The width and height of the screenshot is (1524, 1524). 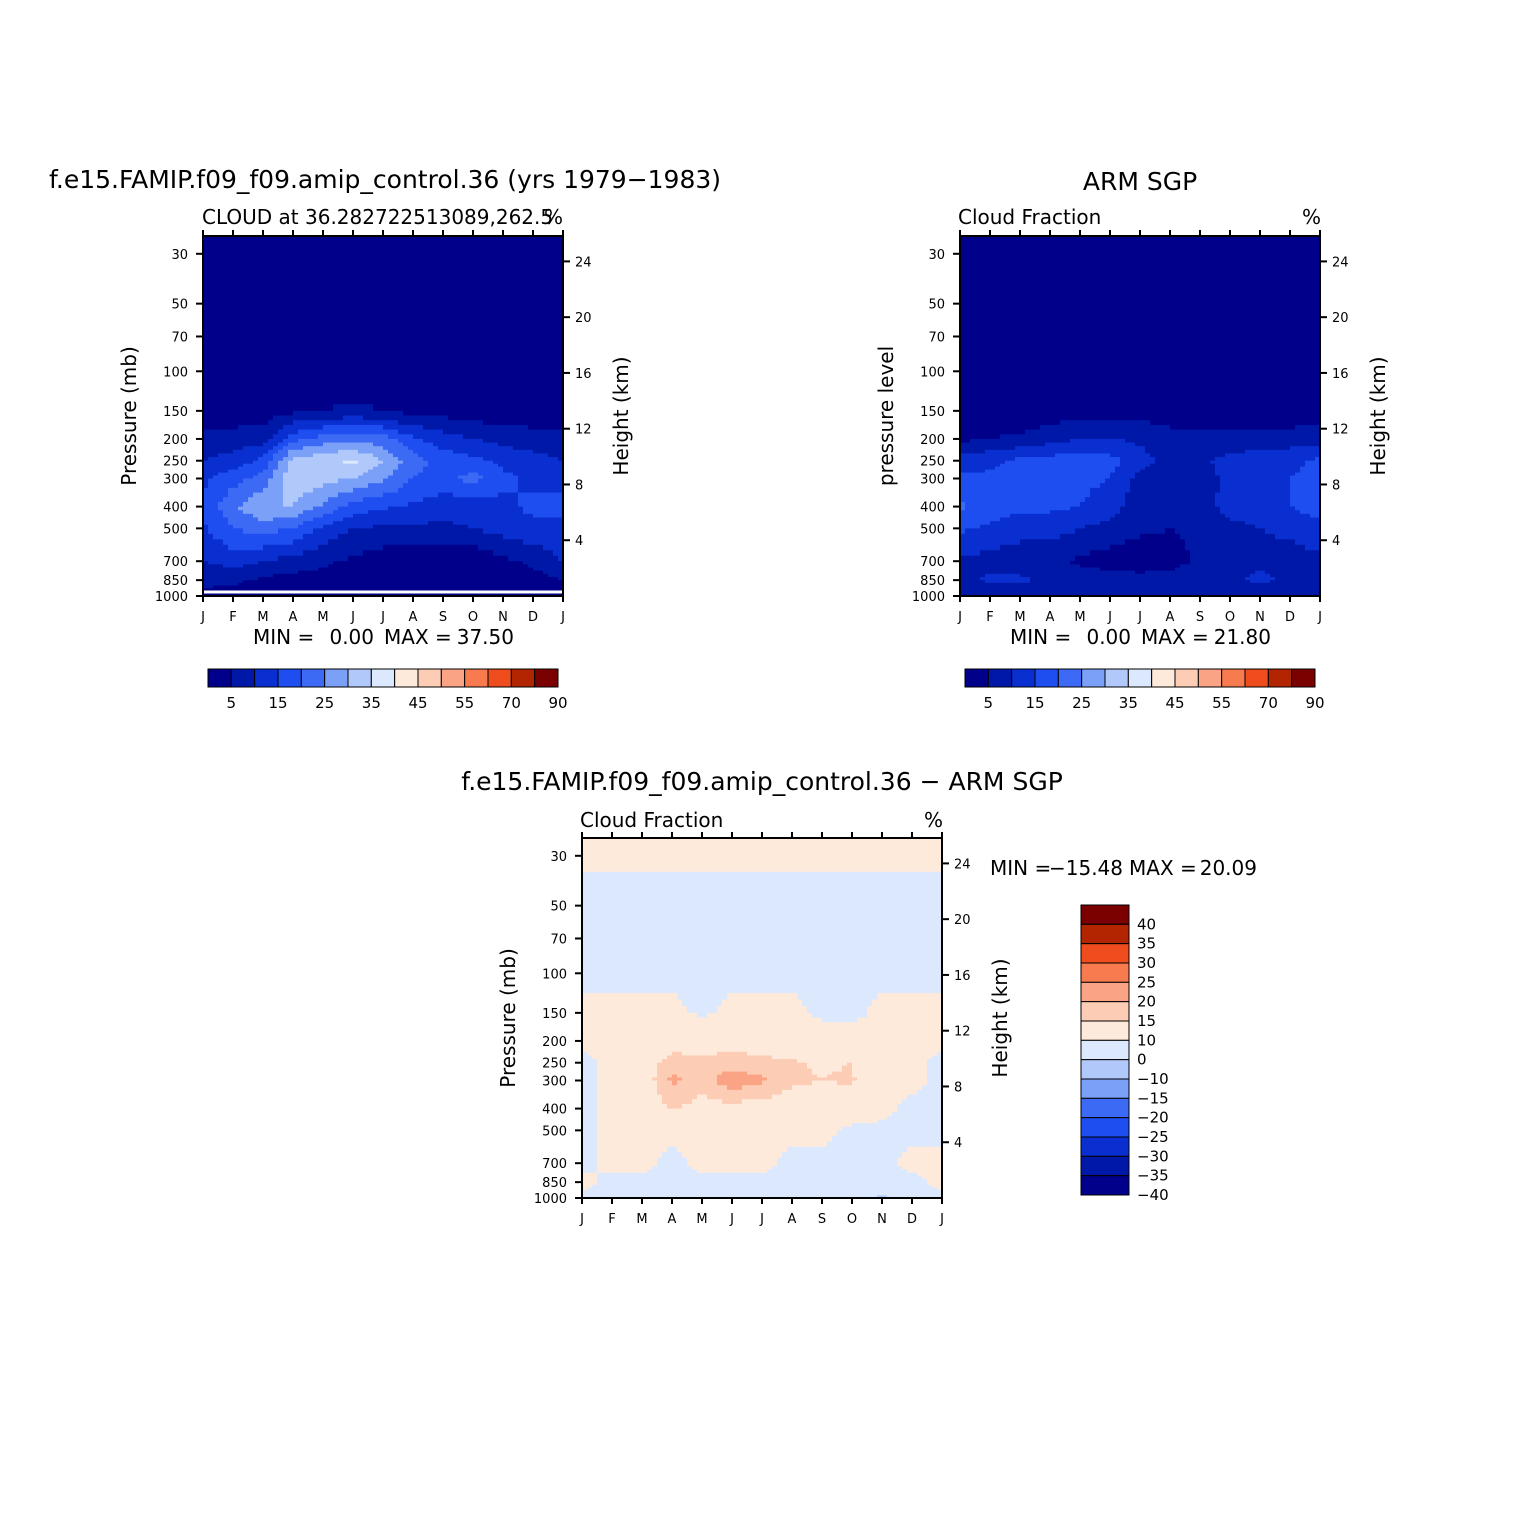 What do you see at coordinates (533, 617) in the screenshot?
I see `x-tick-label: D` at bounding box center [533, 617].